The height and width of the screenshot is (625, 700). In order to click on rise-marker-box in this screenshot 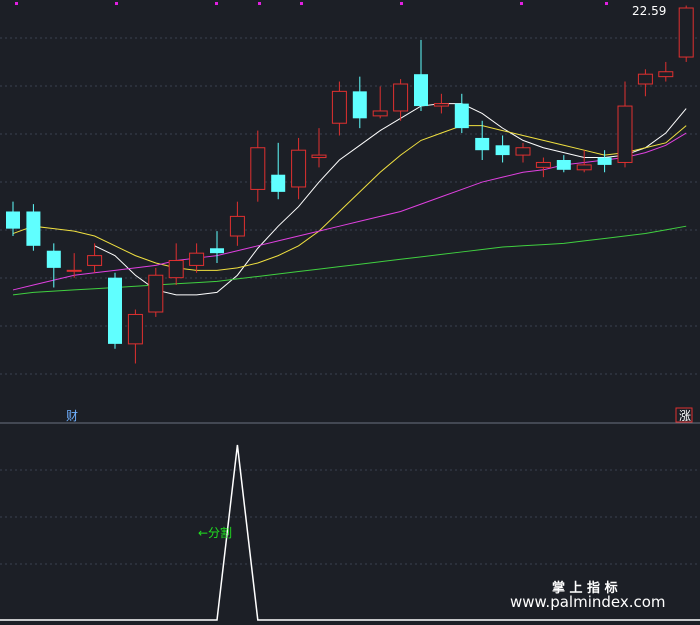, I will do `click(684, 415)`.